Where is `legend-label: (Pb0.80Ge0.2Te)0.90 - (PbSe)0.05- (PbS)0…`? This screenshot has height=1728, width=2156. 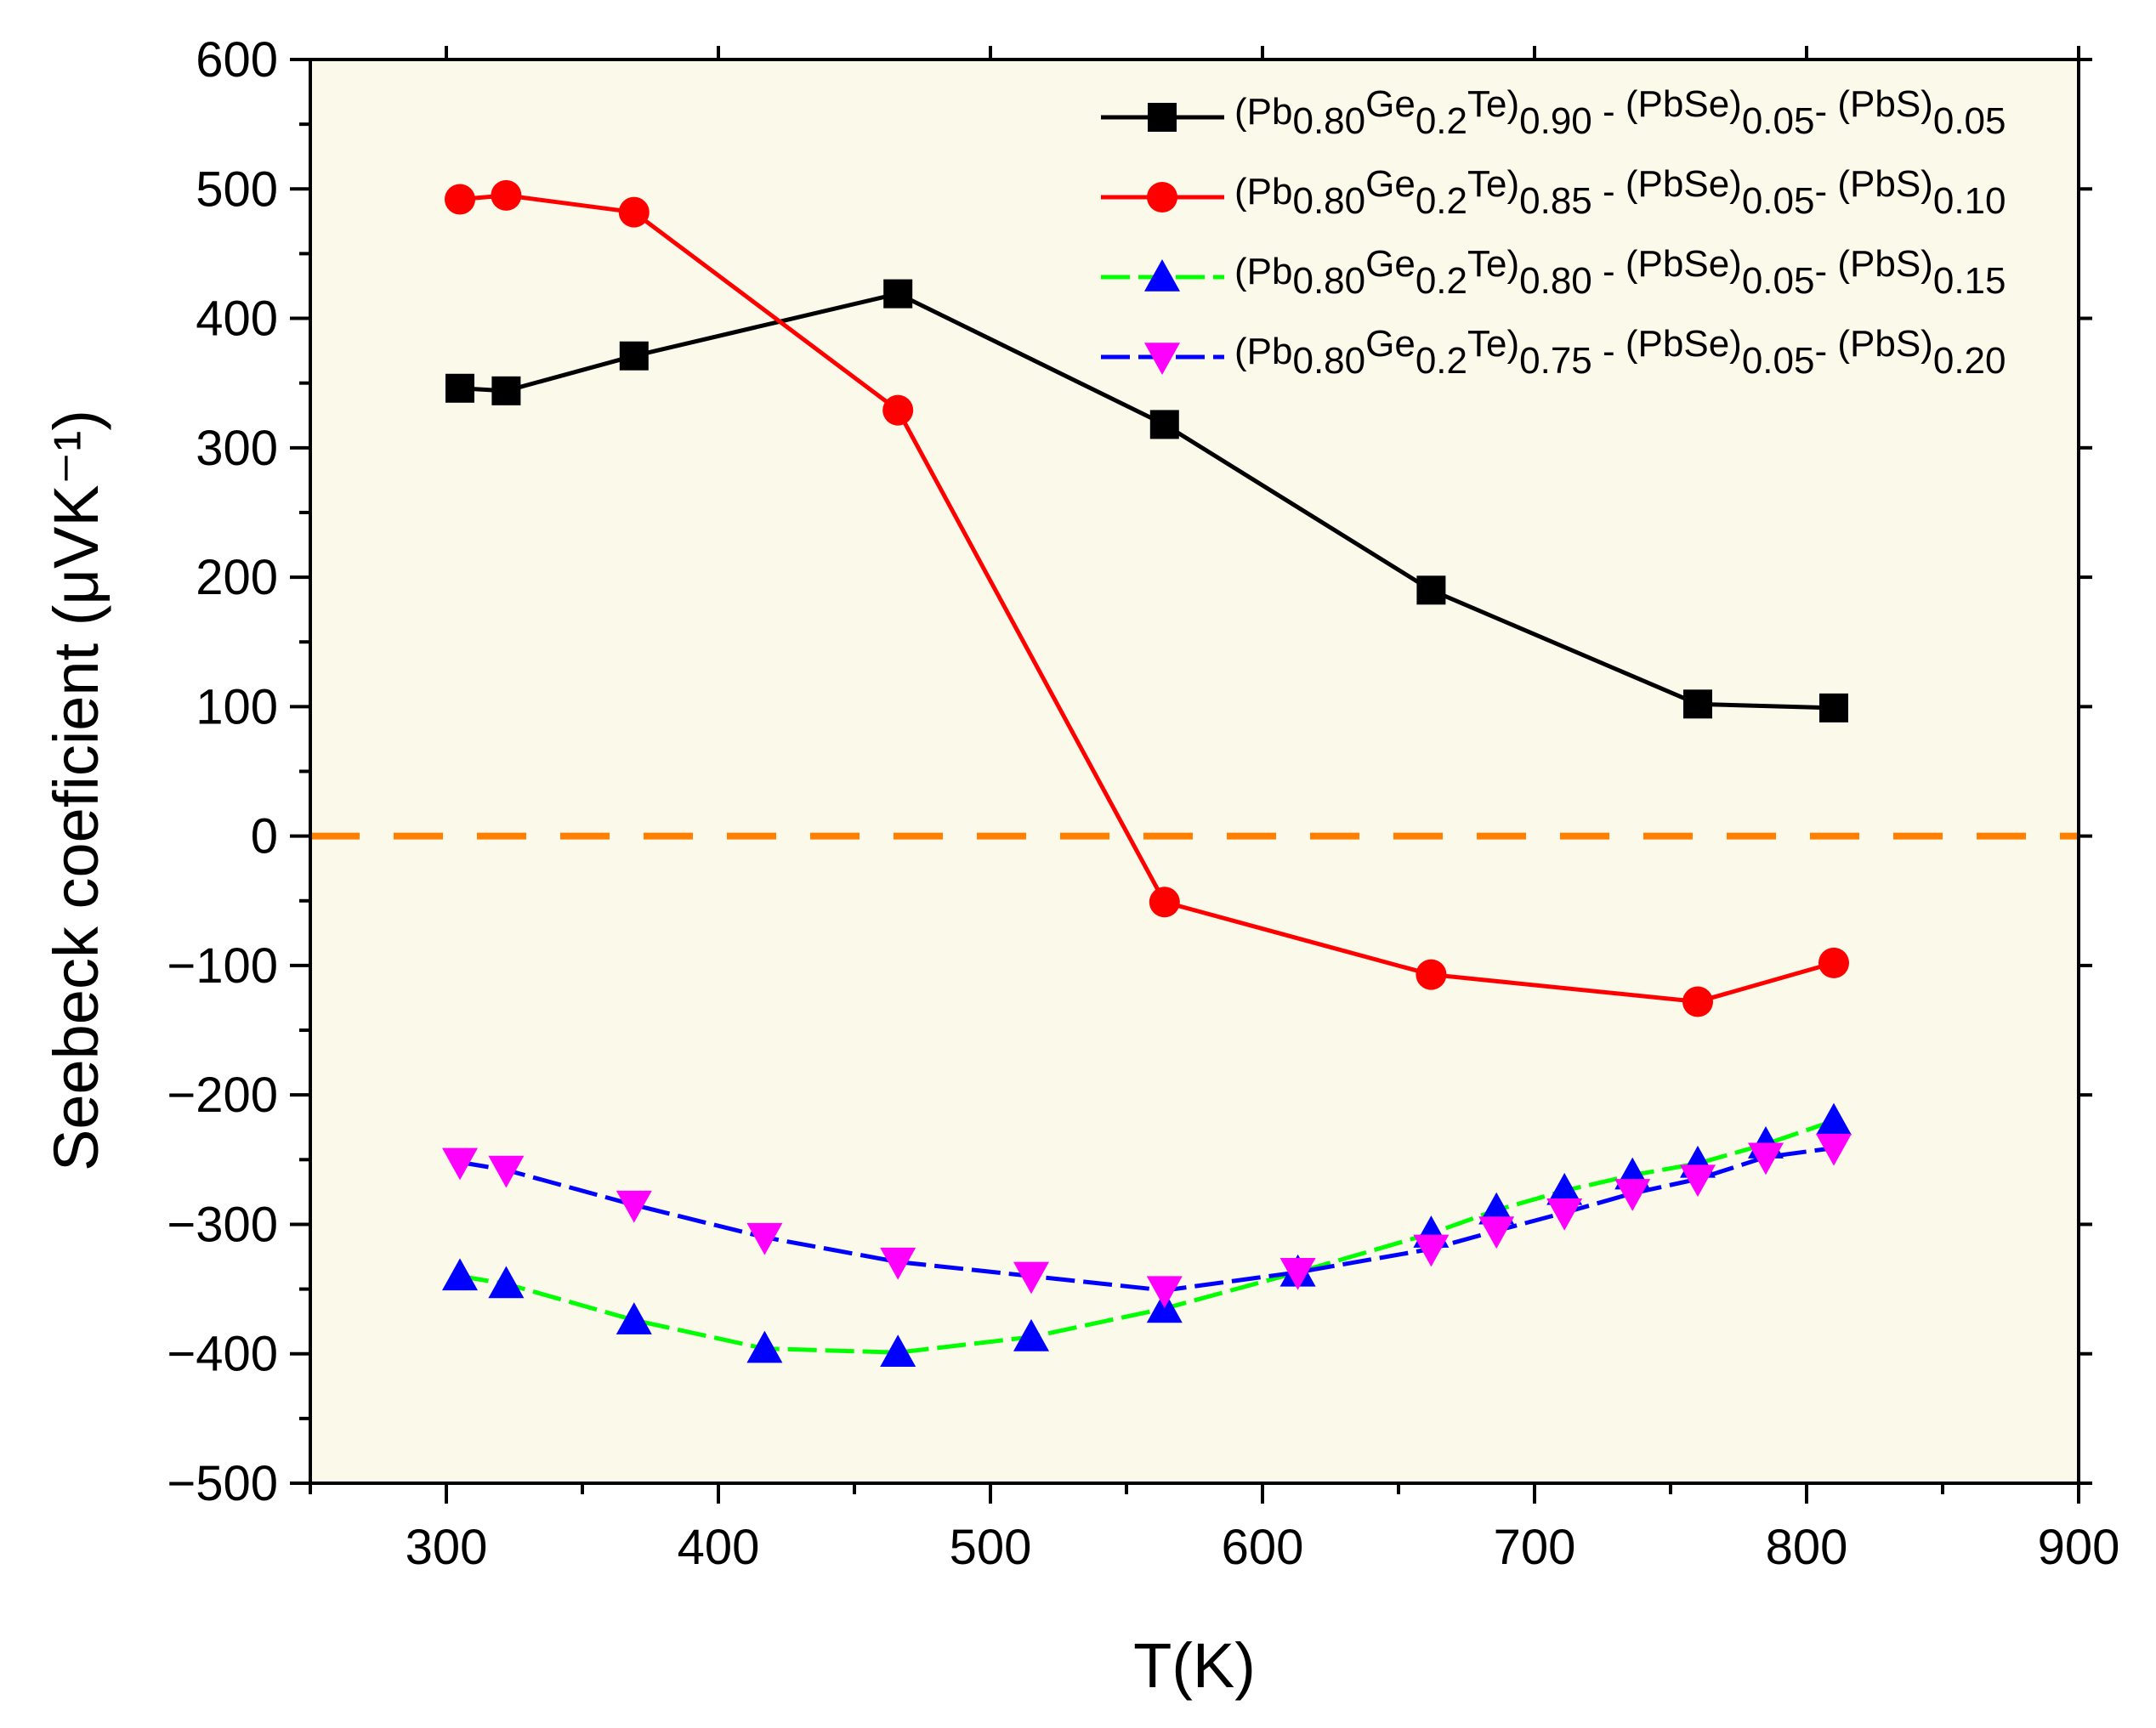
legend-label: (Pb0.80Ge0.2Te)0.90 - (PbSe)0.05- (PbS)0… is located at coordinates (1620, 112).